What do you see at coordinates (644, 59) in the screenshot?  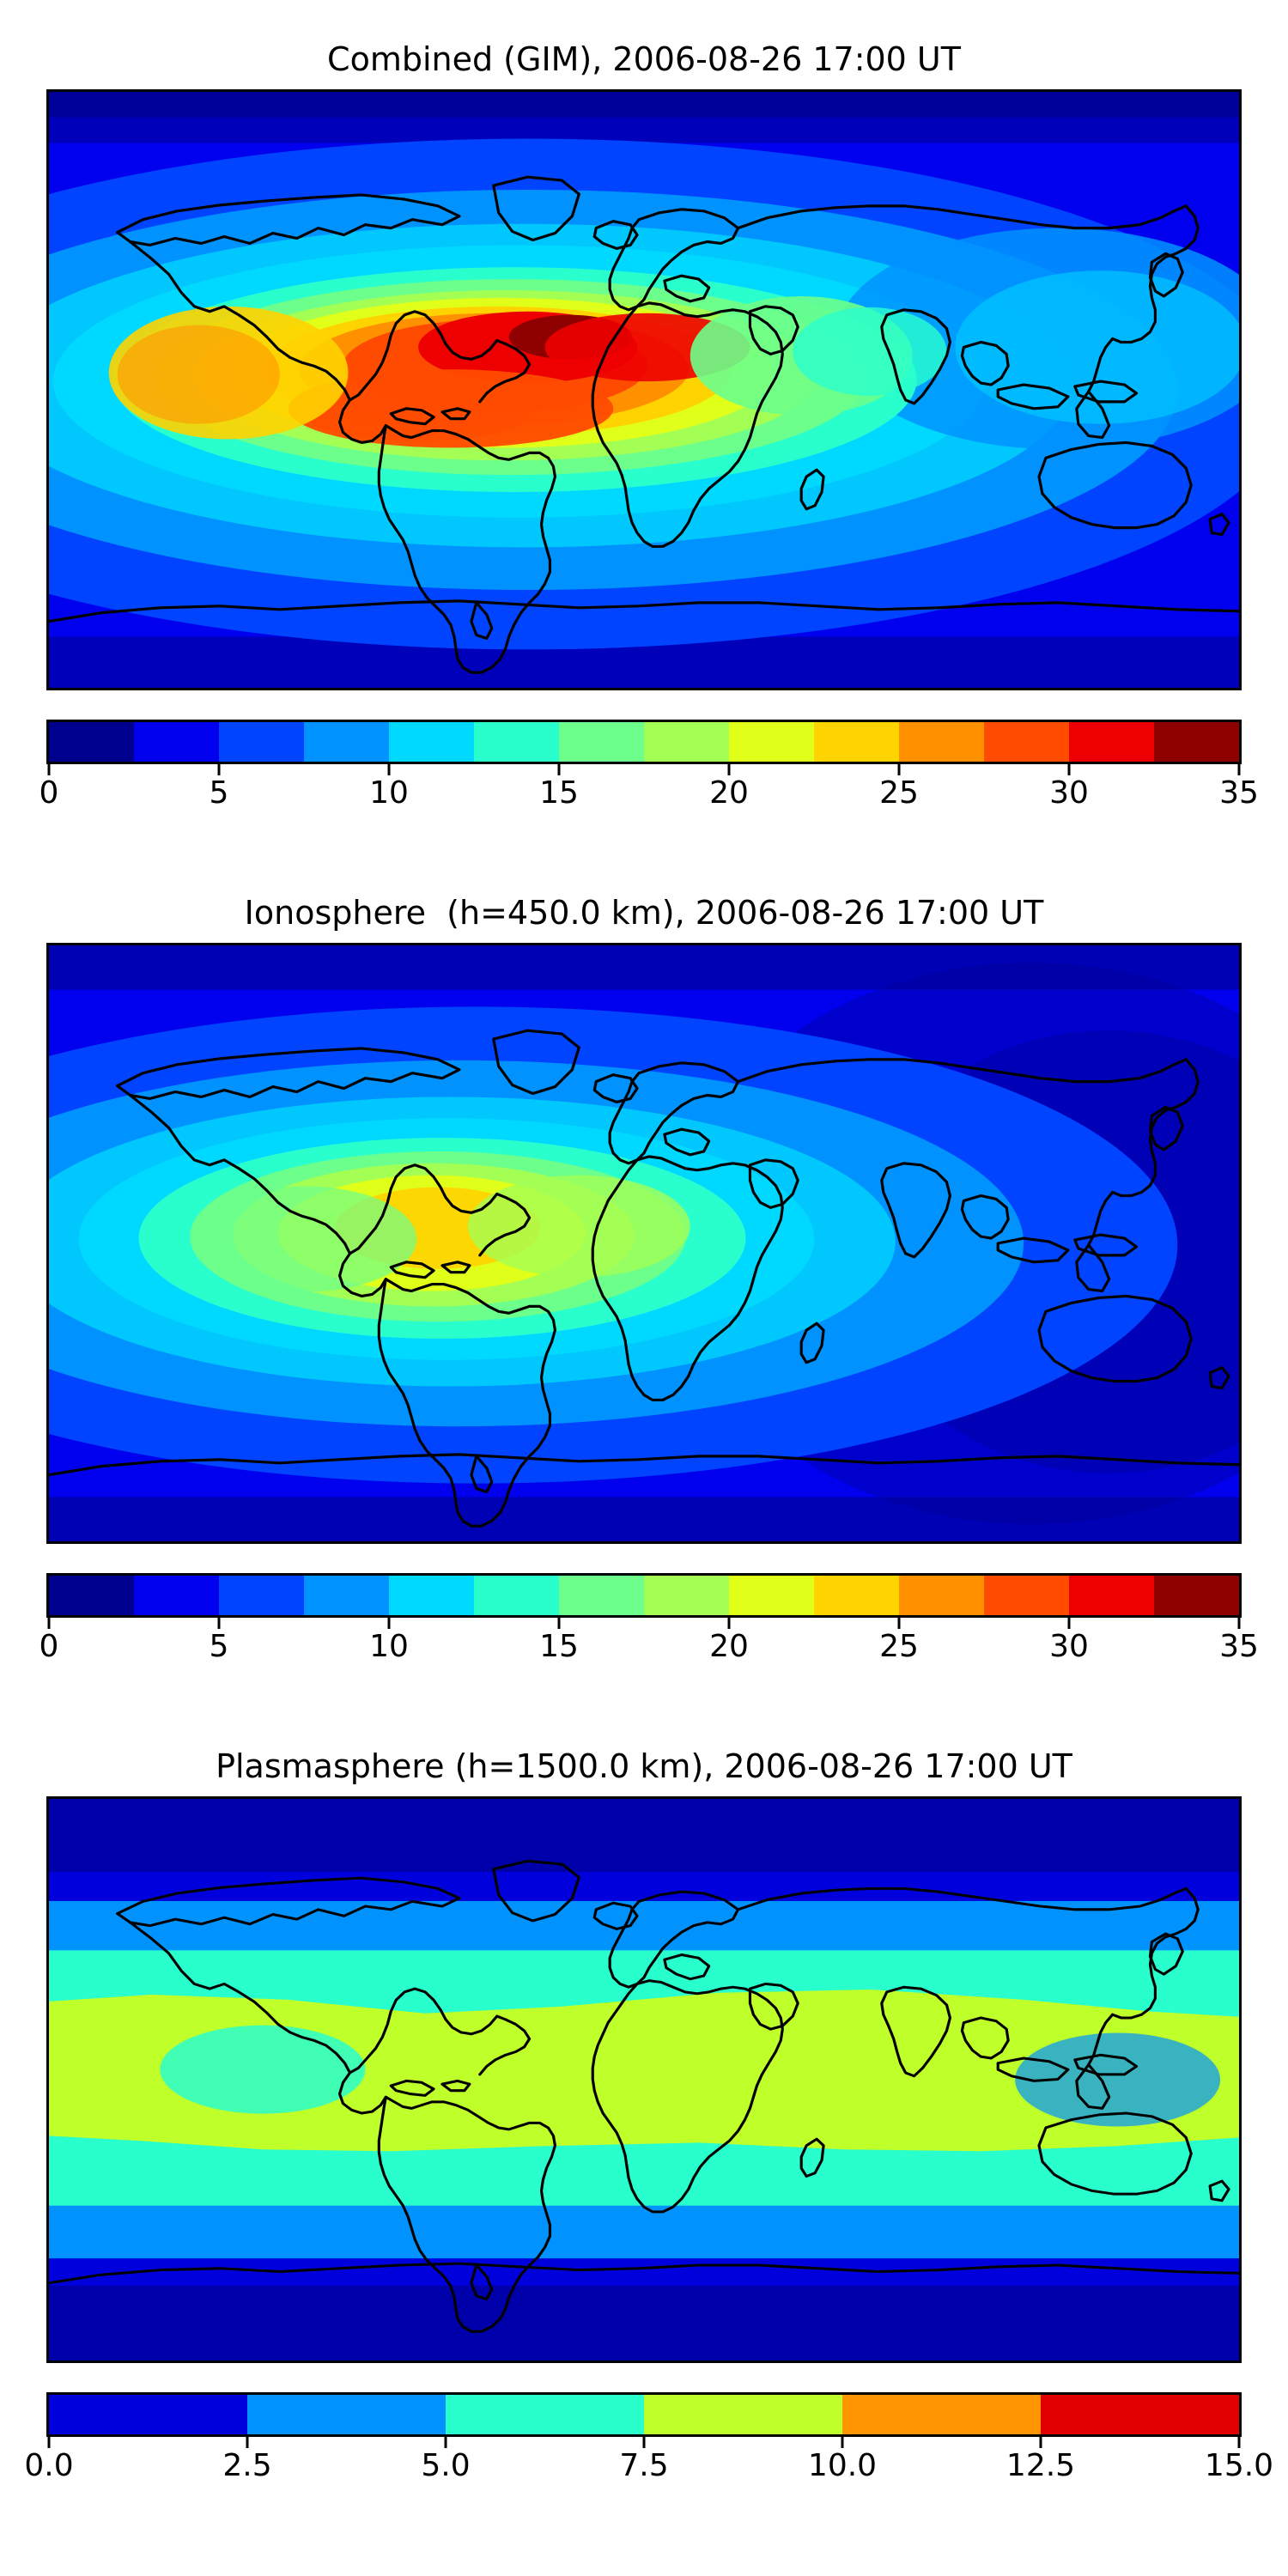 I see `panel-title-combined: Combined (GIM), 2006-08-26 17:00 UT` at bounding box center [644, 59].